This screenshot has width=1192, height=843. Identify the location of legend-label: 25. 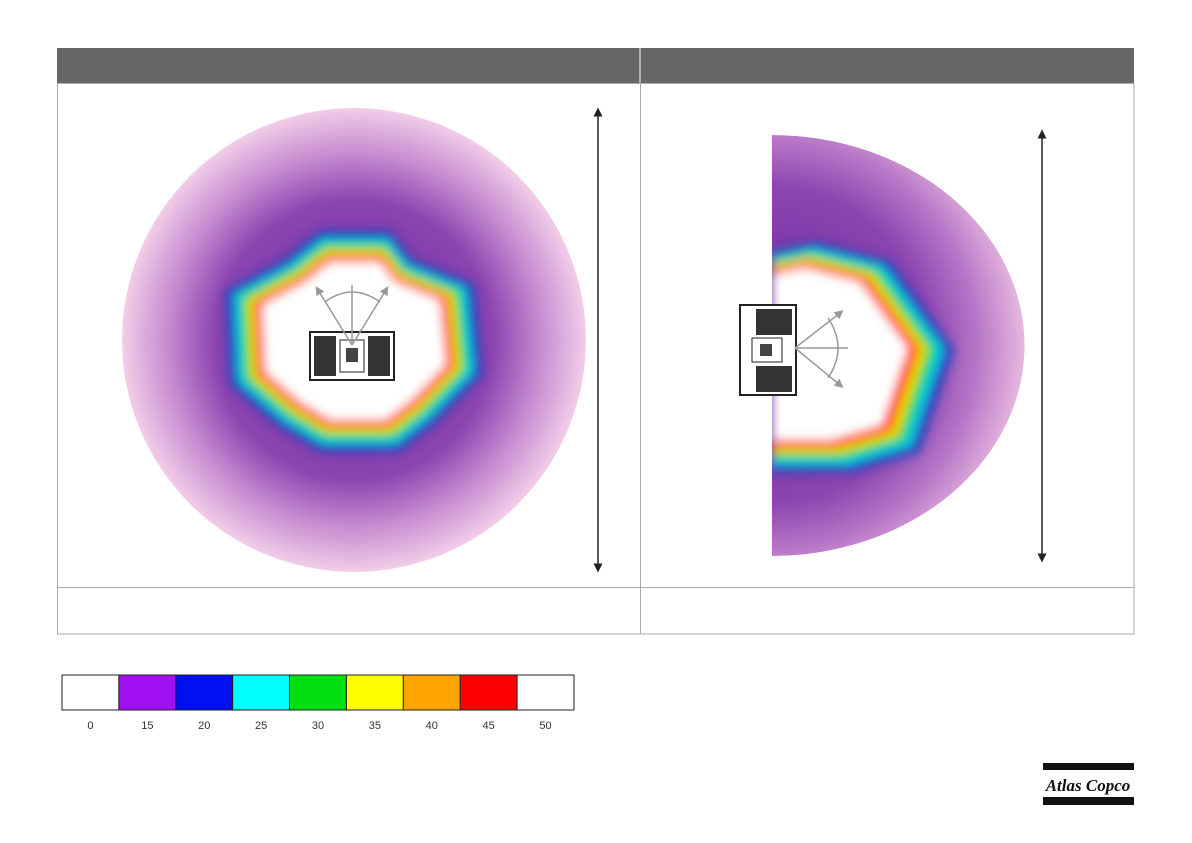
(261, 726).